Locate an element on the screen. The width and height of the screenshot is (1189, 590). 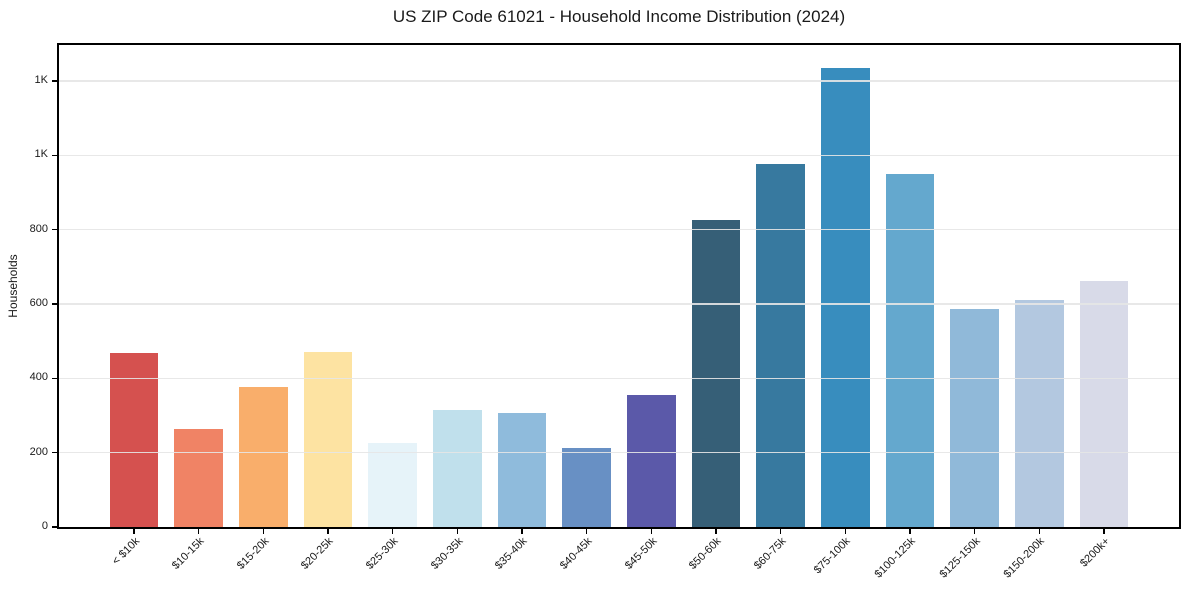
bar-60-75k is located at coordinates (780, 345).